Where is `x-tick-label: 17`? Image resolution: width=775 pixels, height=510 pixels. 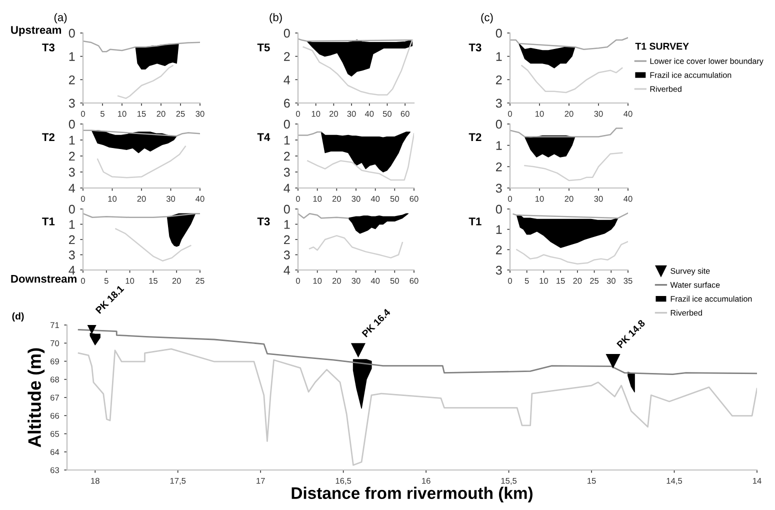
x-tick-label: 17 is located at coordinates (260, 481).